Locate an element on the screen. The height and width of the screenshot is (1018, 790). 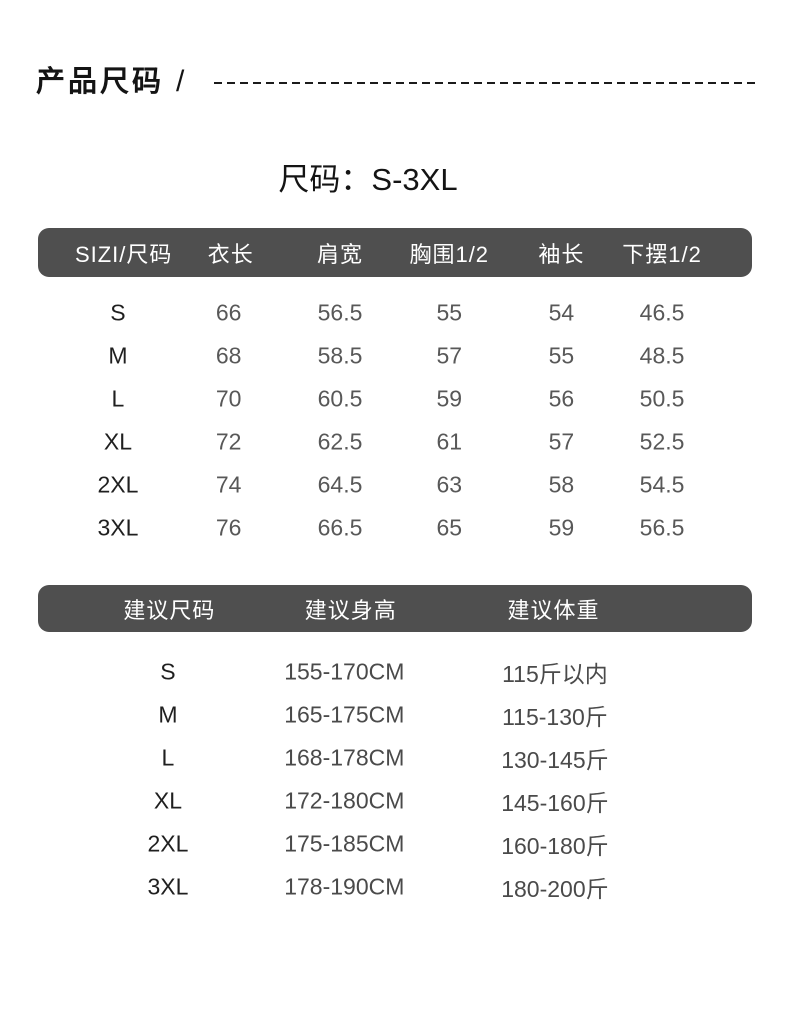
value-cell: 56 is located at coordinates (561, 398).